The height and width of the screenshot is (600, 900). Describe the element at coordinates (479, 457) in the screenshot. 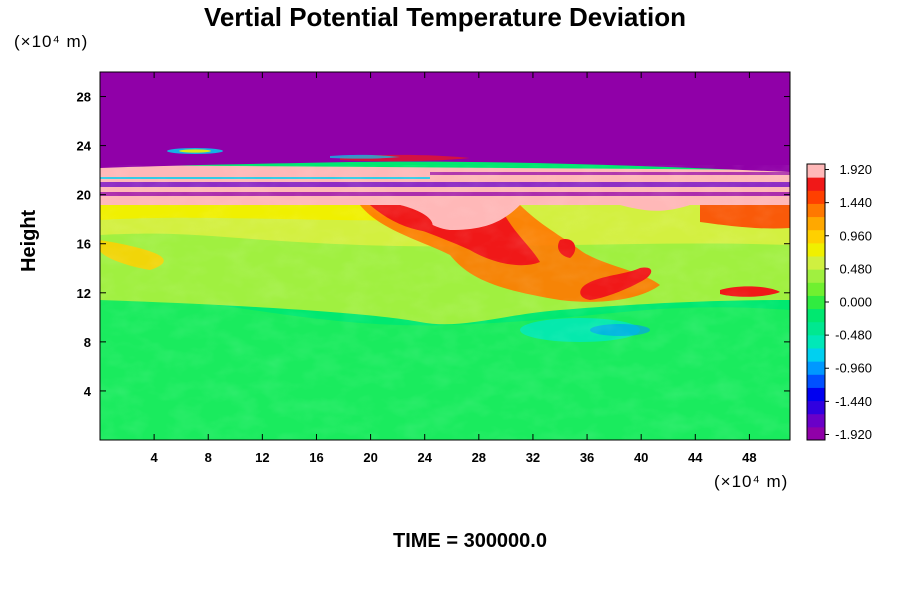

I see `x-tick-label: 28` at that location.